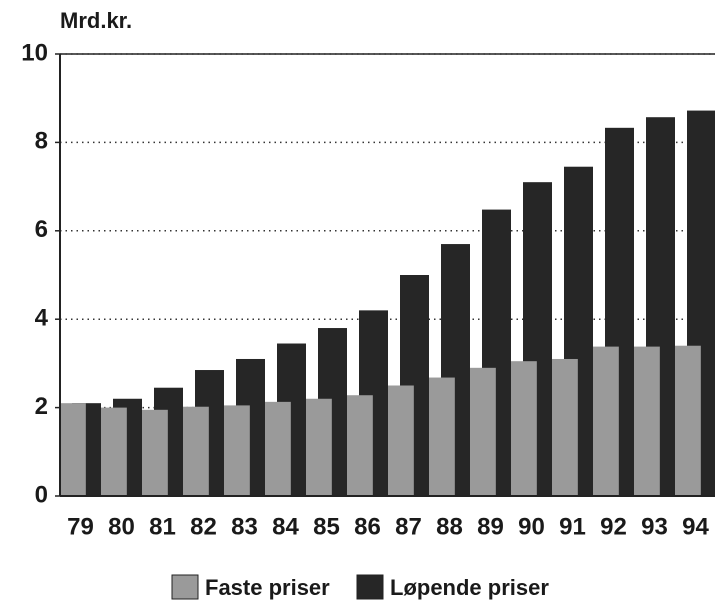  I want to click on y-tick-label: 6, so click(41, 229).